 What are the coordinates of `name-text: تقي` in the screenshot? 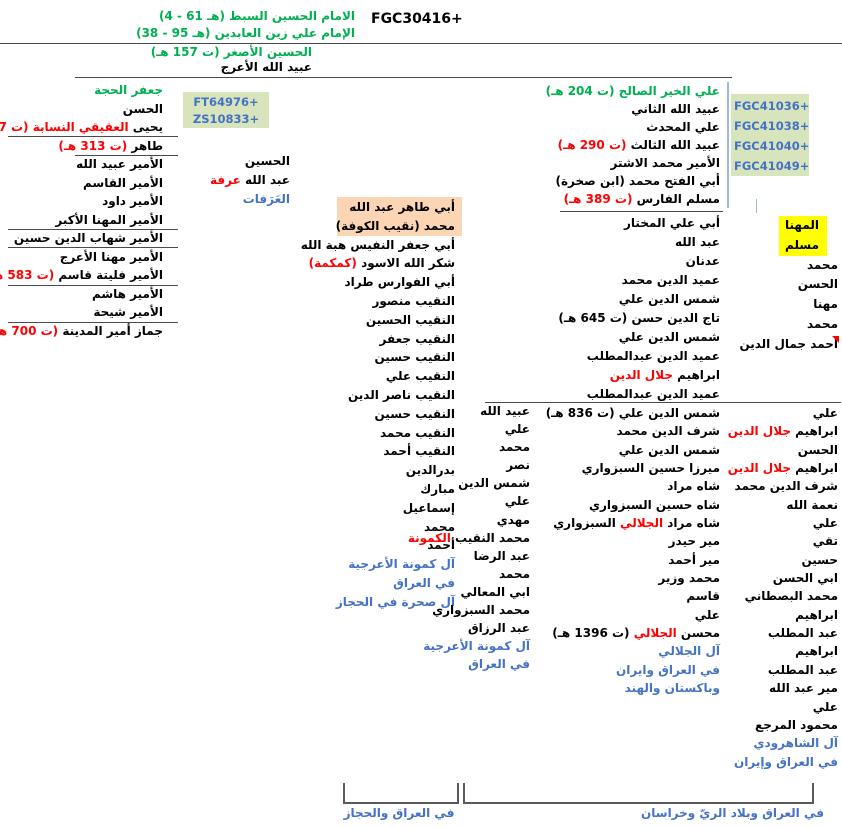 It's located at (825, 541).